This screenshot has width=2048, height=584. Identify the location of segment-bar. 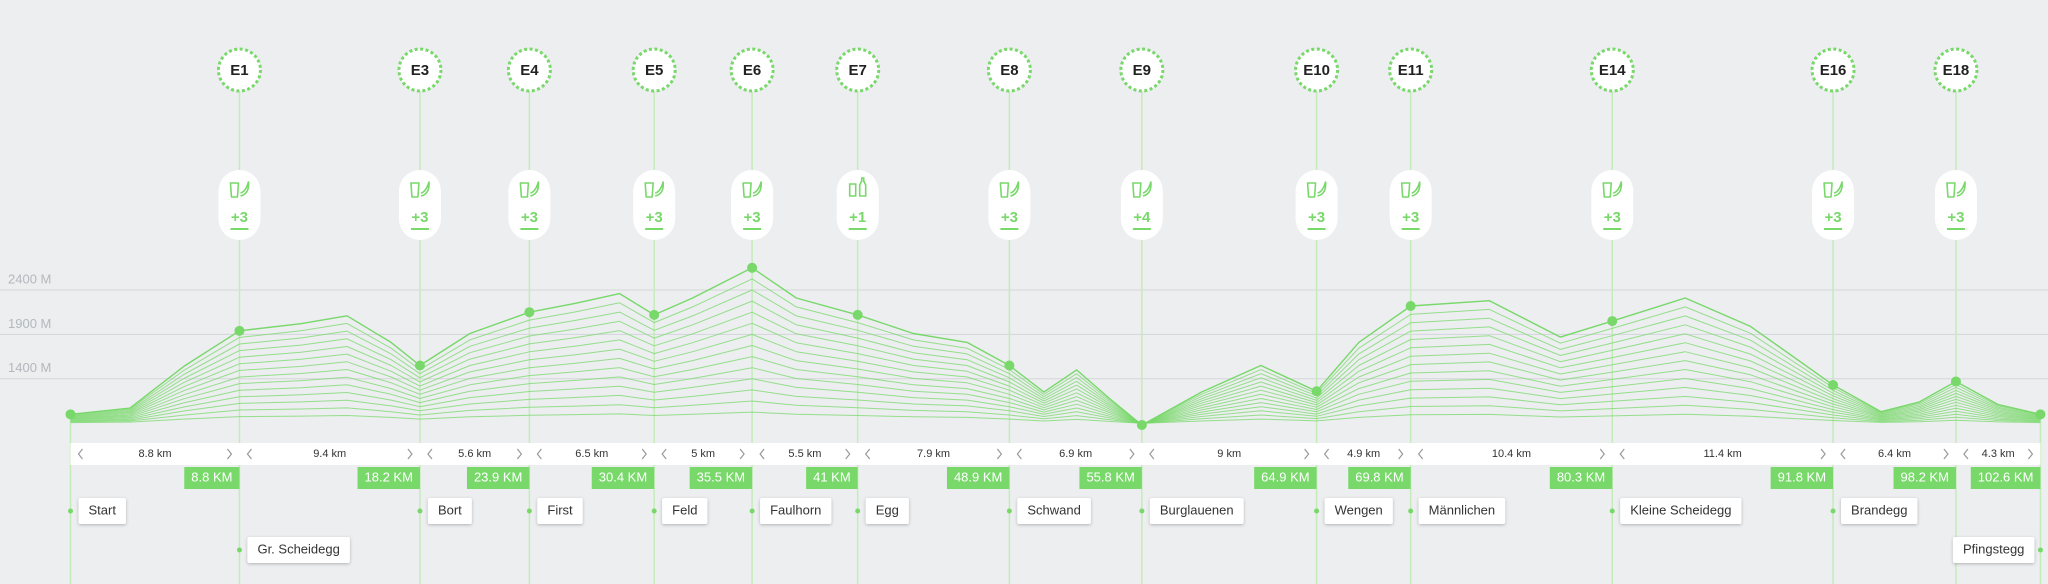
(1055, 454).